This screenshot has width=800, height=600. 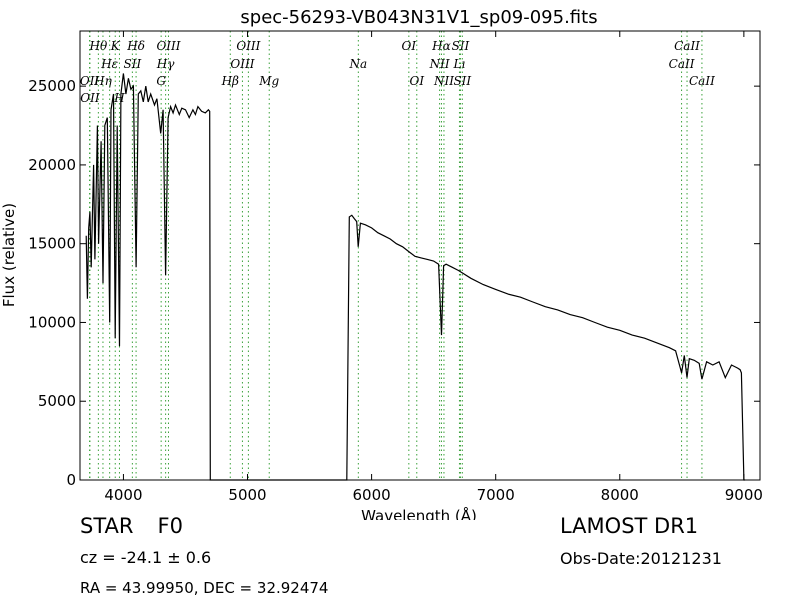 What do you see at coordinates (372, 495) in the screenshot?
I see `x-tick-label: 6000` at bounding box center [372, 495].